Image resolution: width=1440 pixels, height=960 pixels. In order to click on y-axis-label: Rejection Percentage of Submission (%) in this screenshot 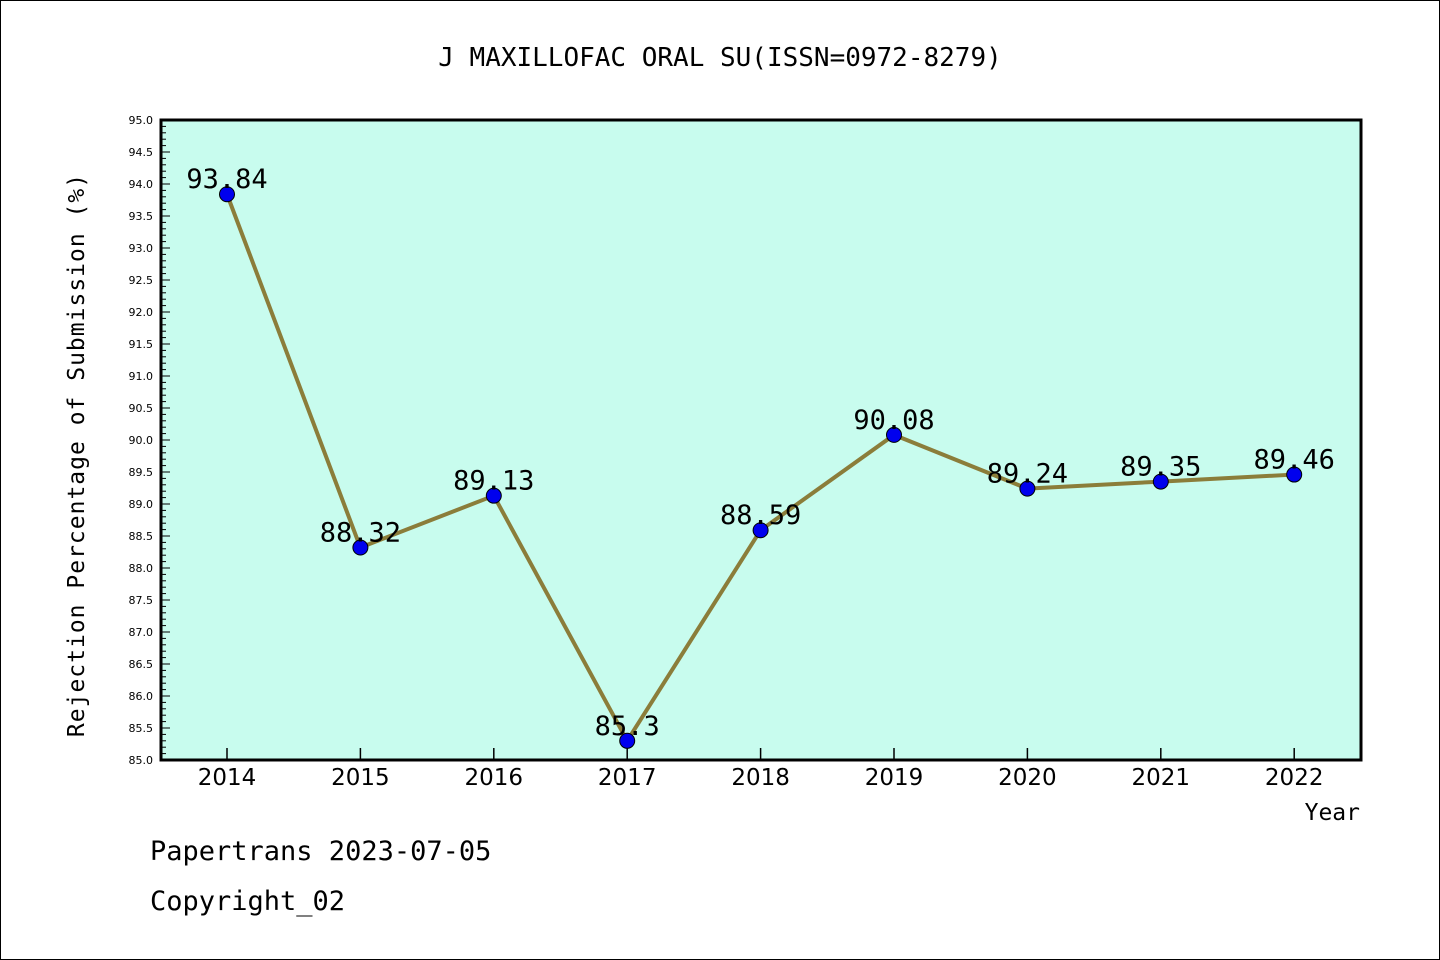, I will do `click(77, 455)`.